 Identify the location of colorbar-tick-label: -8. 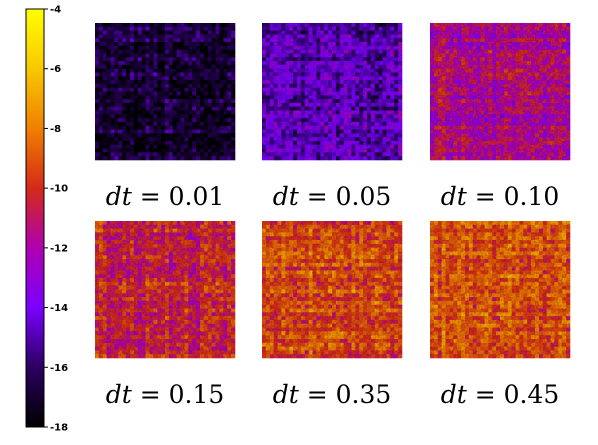
(55, 129).